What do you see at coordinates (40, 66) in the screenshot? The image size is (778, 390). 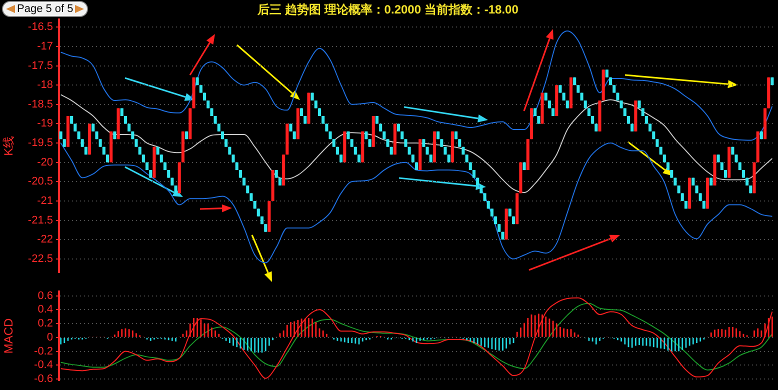 I see `y-tick-label: -17.5` at bounding box center [40, 66].